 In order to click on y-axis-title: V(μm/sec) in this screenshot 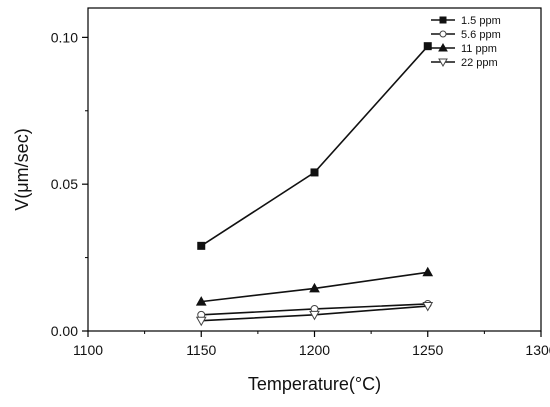, I will do `click(22, 169)`.